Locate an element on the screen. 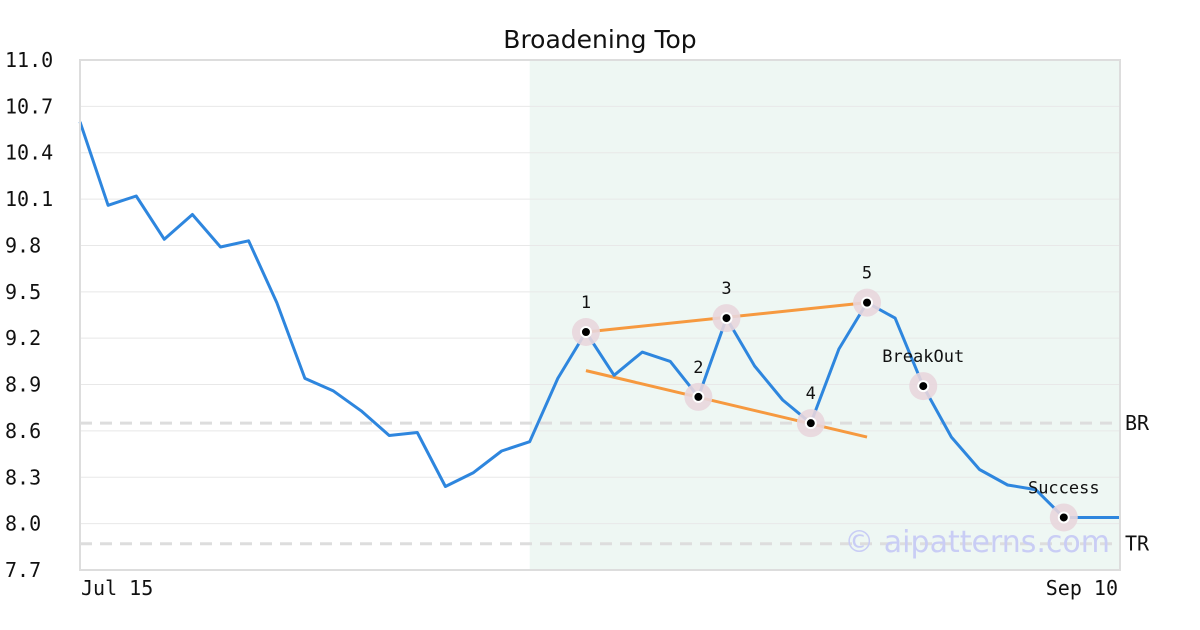  point-label-4: 4 is located at coordinates (811, 394).